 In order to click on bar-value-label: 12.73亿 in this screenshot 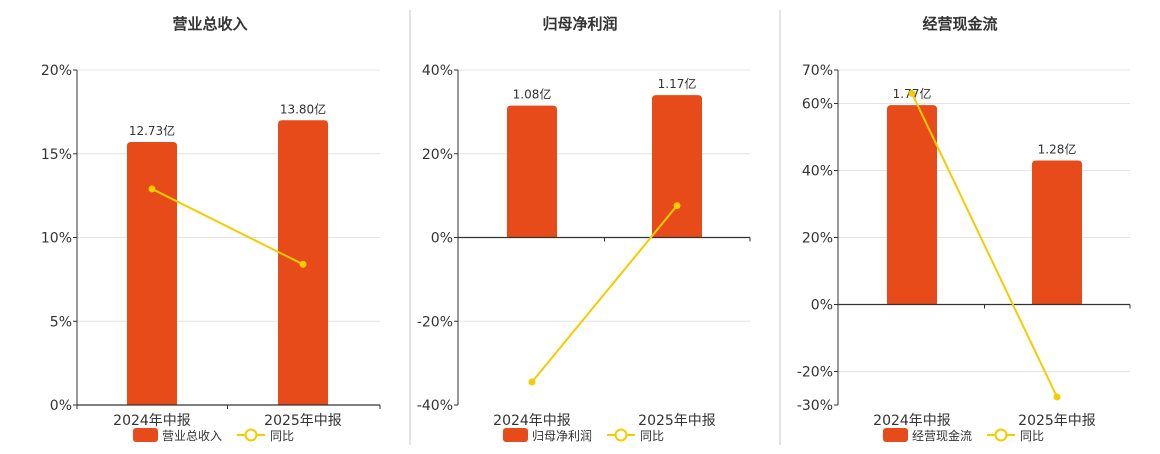, I will do `click(152, 130)`.